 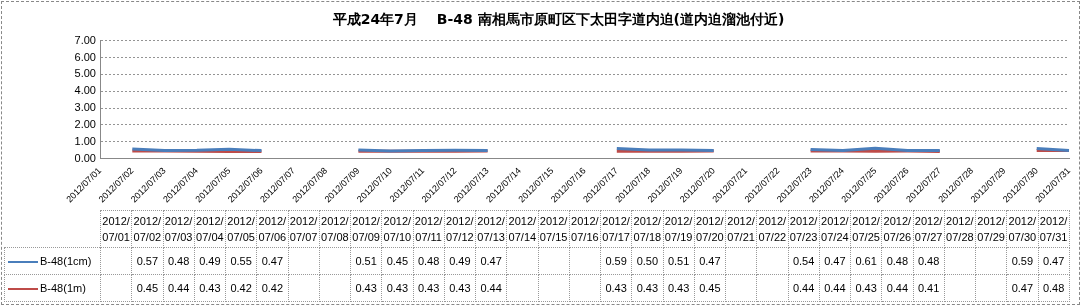 I want to click on data-label: 0.61, so click(x=866, y=261).